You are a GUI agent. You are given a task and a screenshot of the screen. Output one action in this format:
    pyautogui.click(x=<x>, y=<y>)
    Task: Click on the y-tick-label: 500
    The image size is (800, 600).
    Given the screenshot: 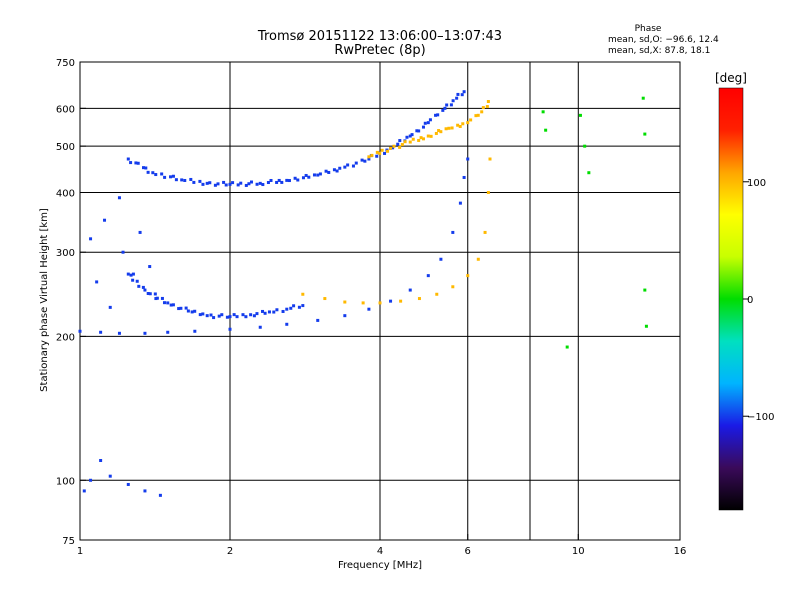 What is the action you would take?
    pyautogui.click(x=65, y=147)
    